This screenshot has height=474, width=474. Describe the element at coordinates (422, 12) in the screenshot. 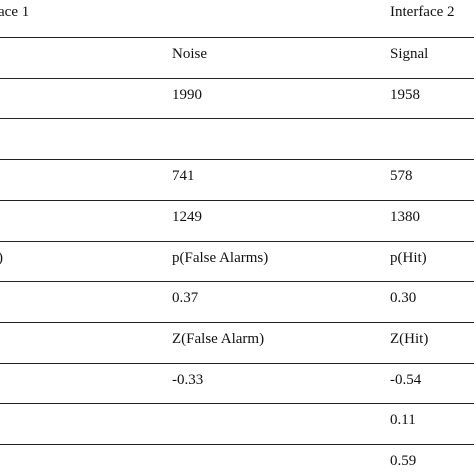

I see `header-cell: Interface 2` at that location.